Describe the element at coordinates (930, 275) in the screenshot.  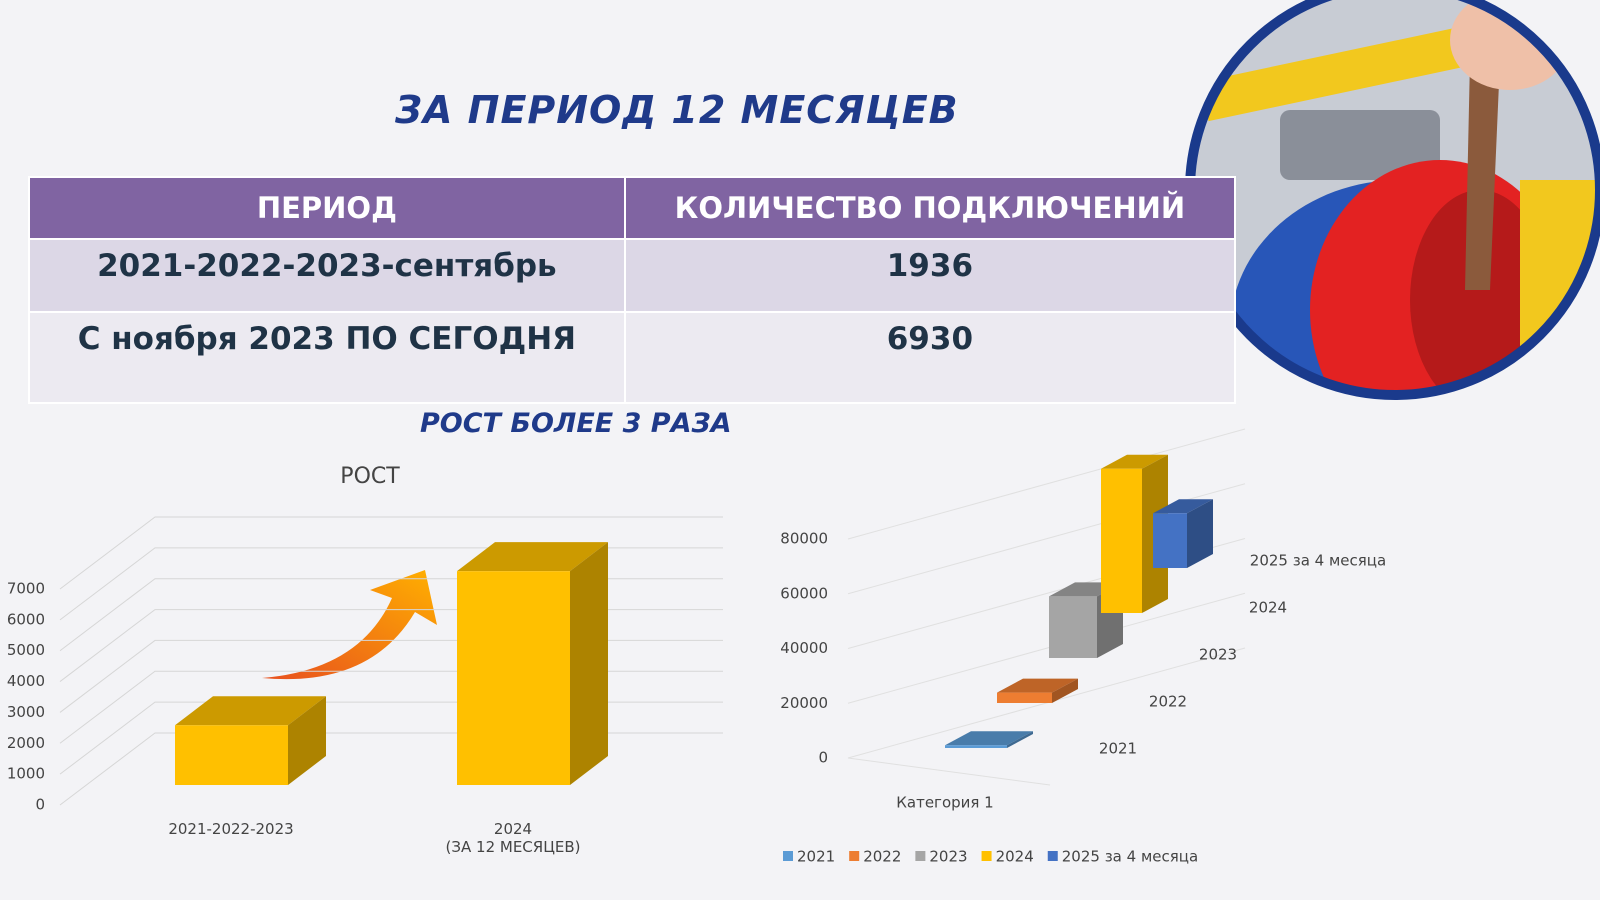
I see `cell: 1936` at that location.